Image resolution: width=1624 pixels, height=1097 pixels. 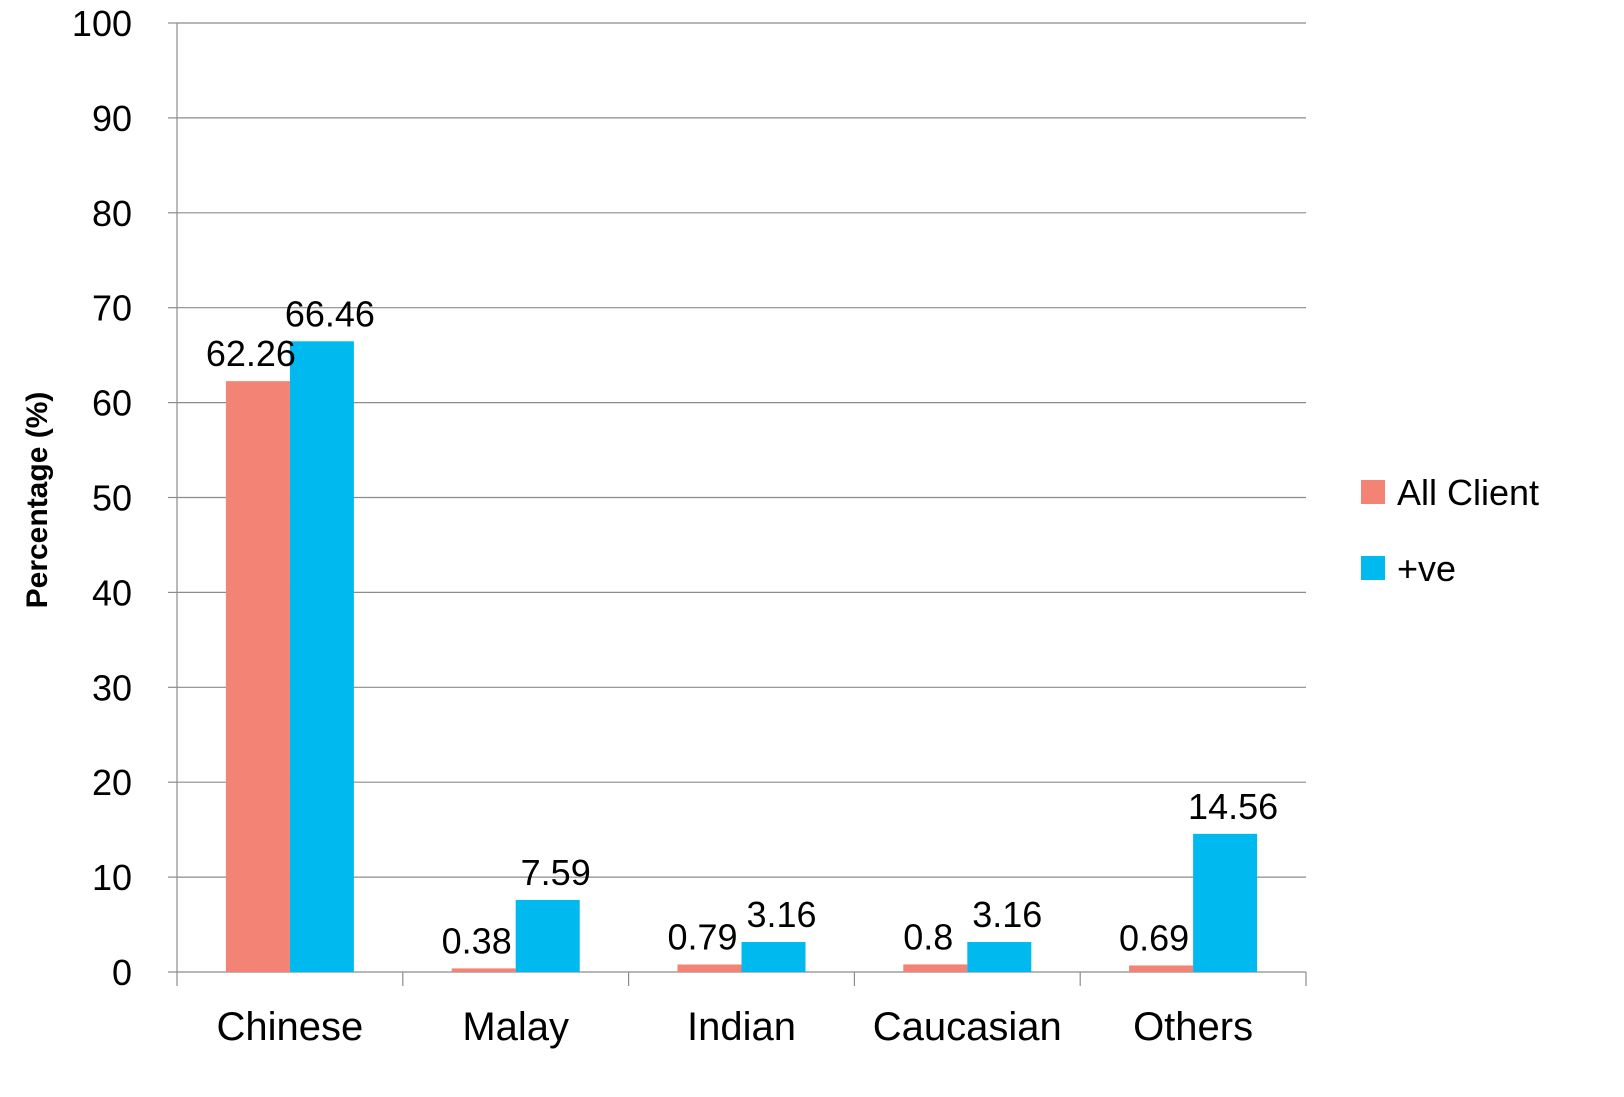 What do you see at coordinates (112, 118) in the screenshot?
I see `y-tick-label: 90` at bounding box center [112, 118].